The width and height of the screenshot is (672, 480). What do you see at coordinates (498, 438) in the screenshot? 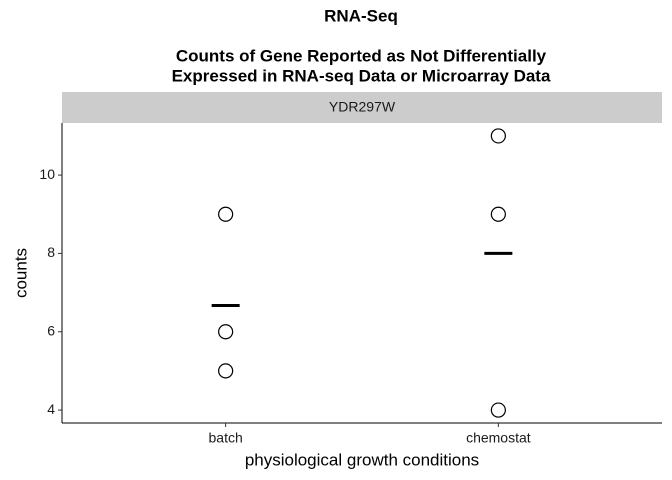
I see `x-tick-label: chemostat` at bounding box center [498, 438].